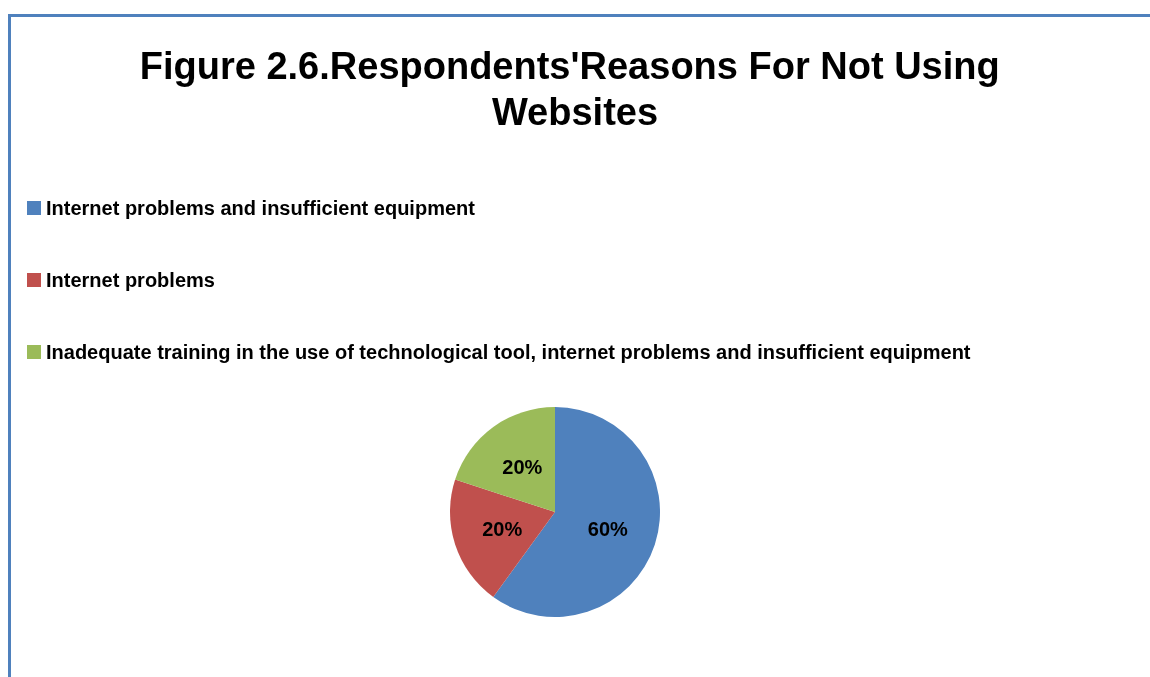 The width and height of the screenshot is (1150, 677). Describe the element at coordinates (261, 208) in the screenshot. I see `legend-label: Internet problems and insufficient equipment` at that location.